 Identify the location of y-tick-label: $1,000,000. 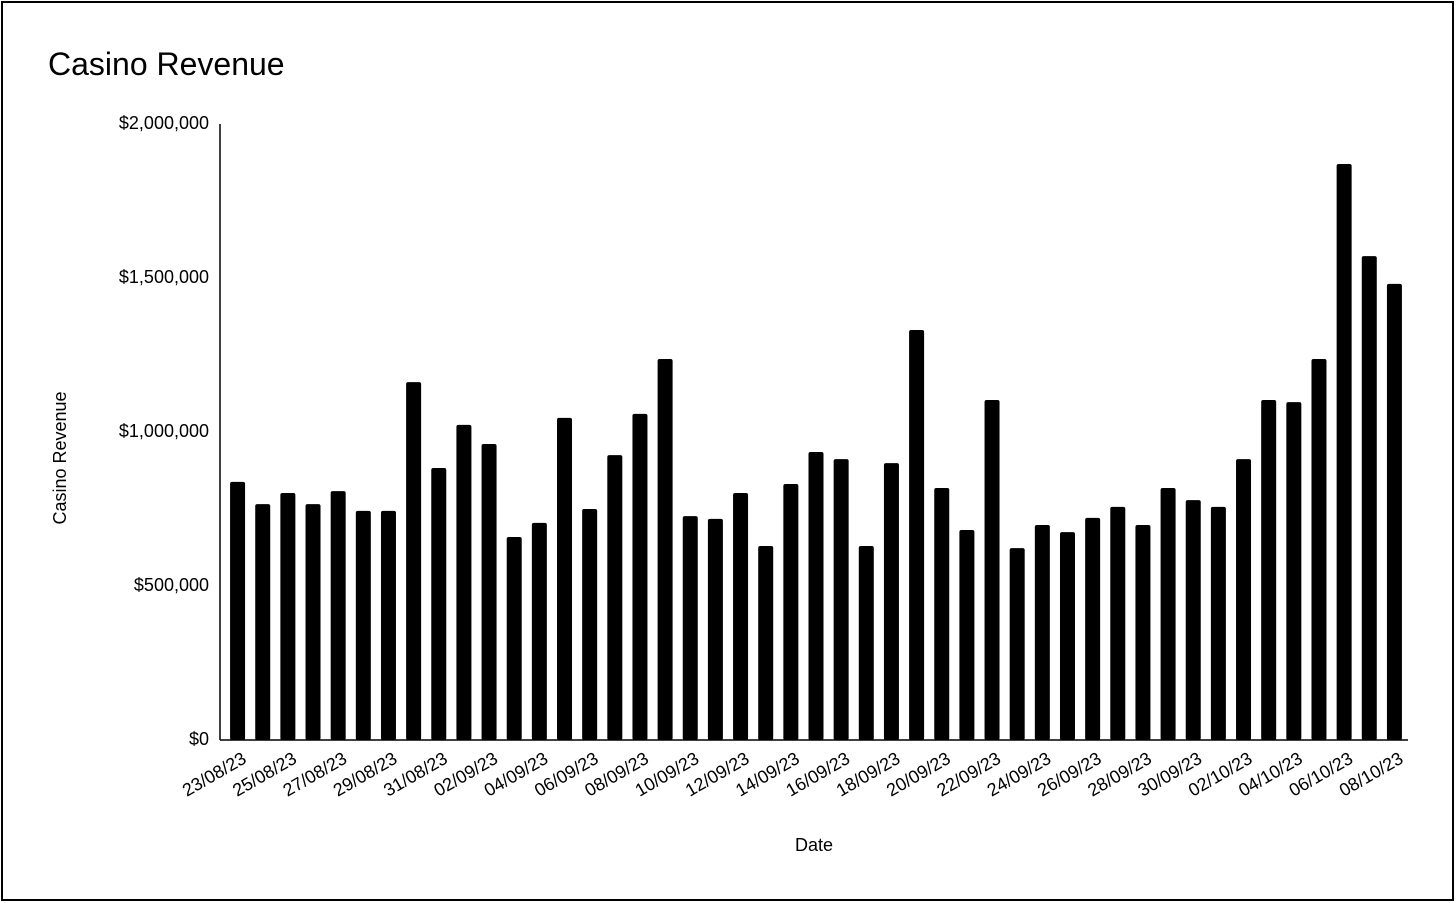
(164, 431).